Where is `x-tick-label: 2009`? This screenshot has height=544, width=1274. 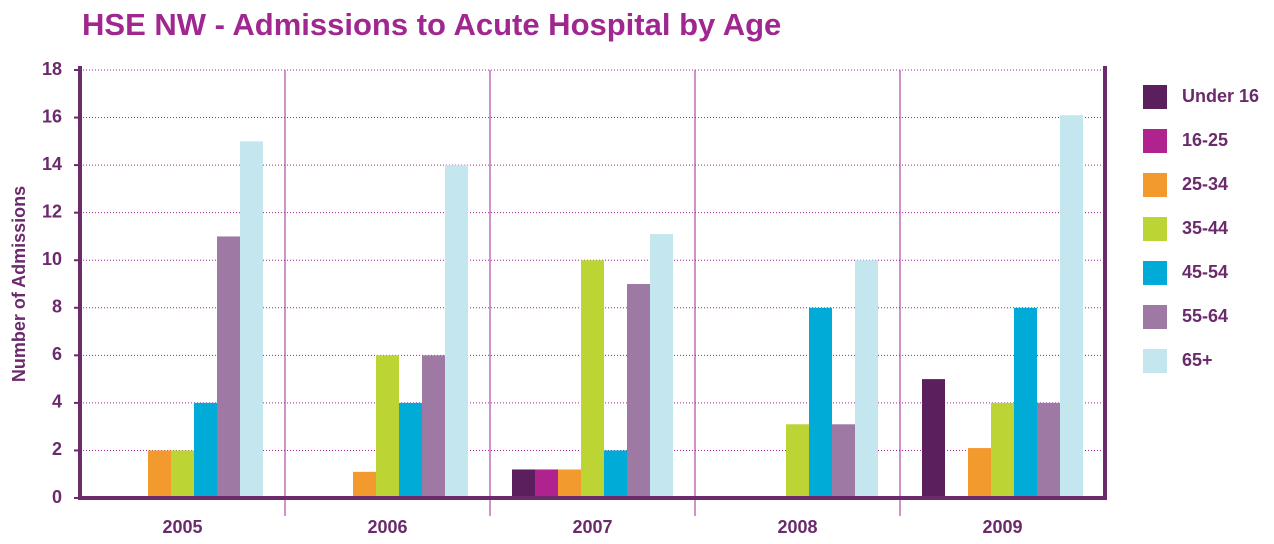
x-tick-label: 2009 is located at coordinates (1002, 527).